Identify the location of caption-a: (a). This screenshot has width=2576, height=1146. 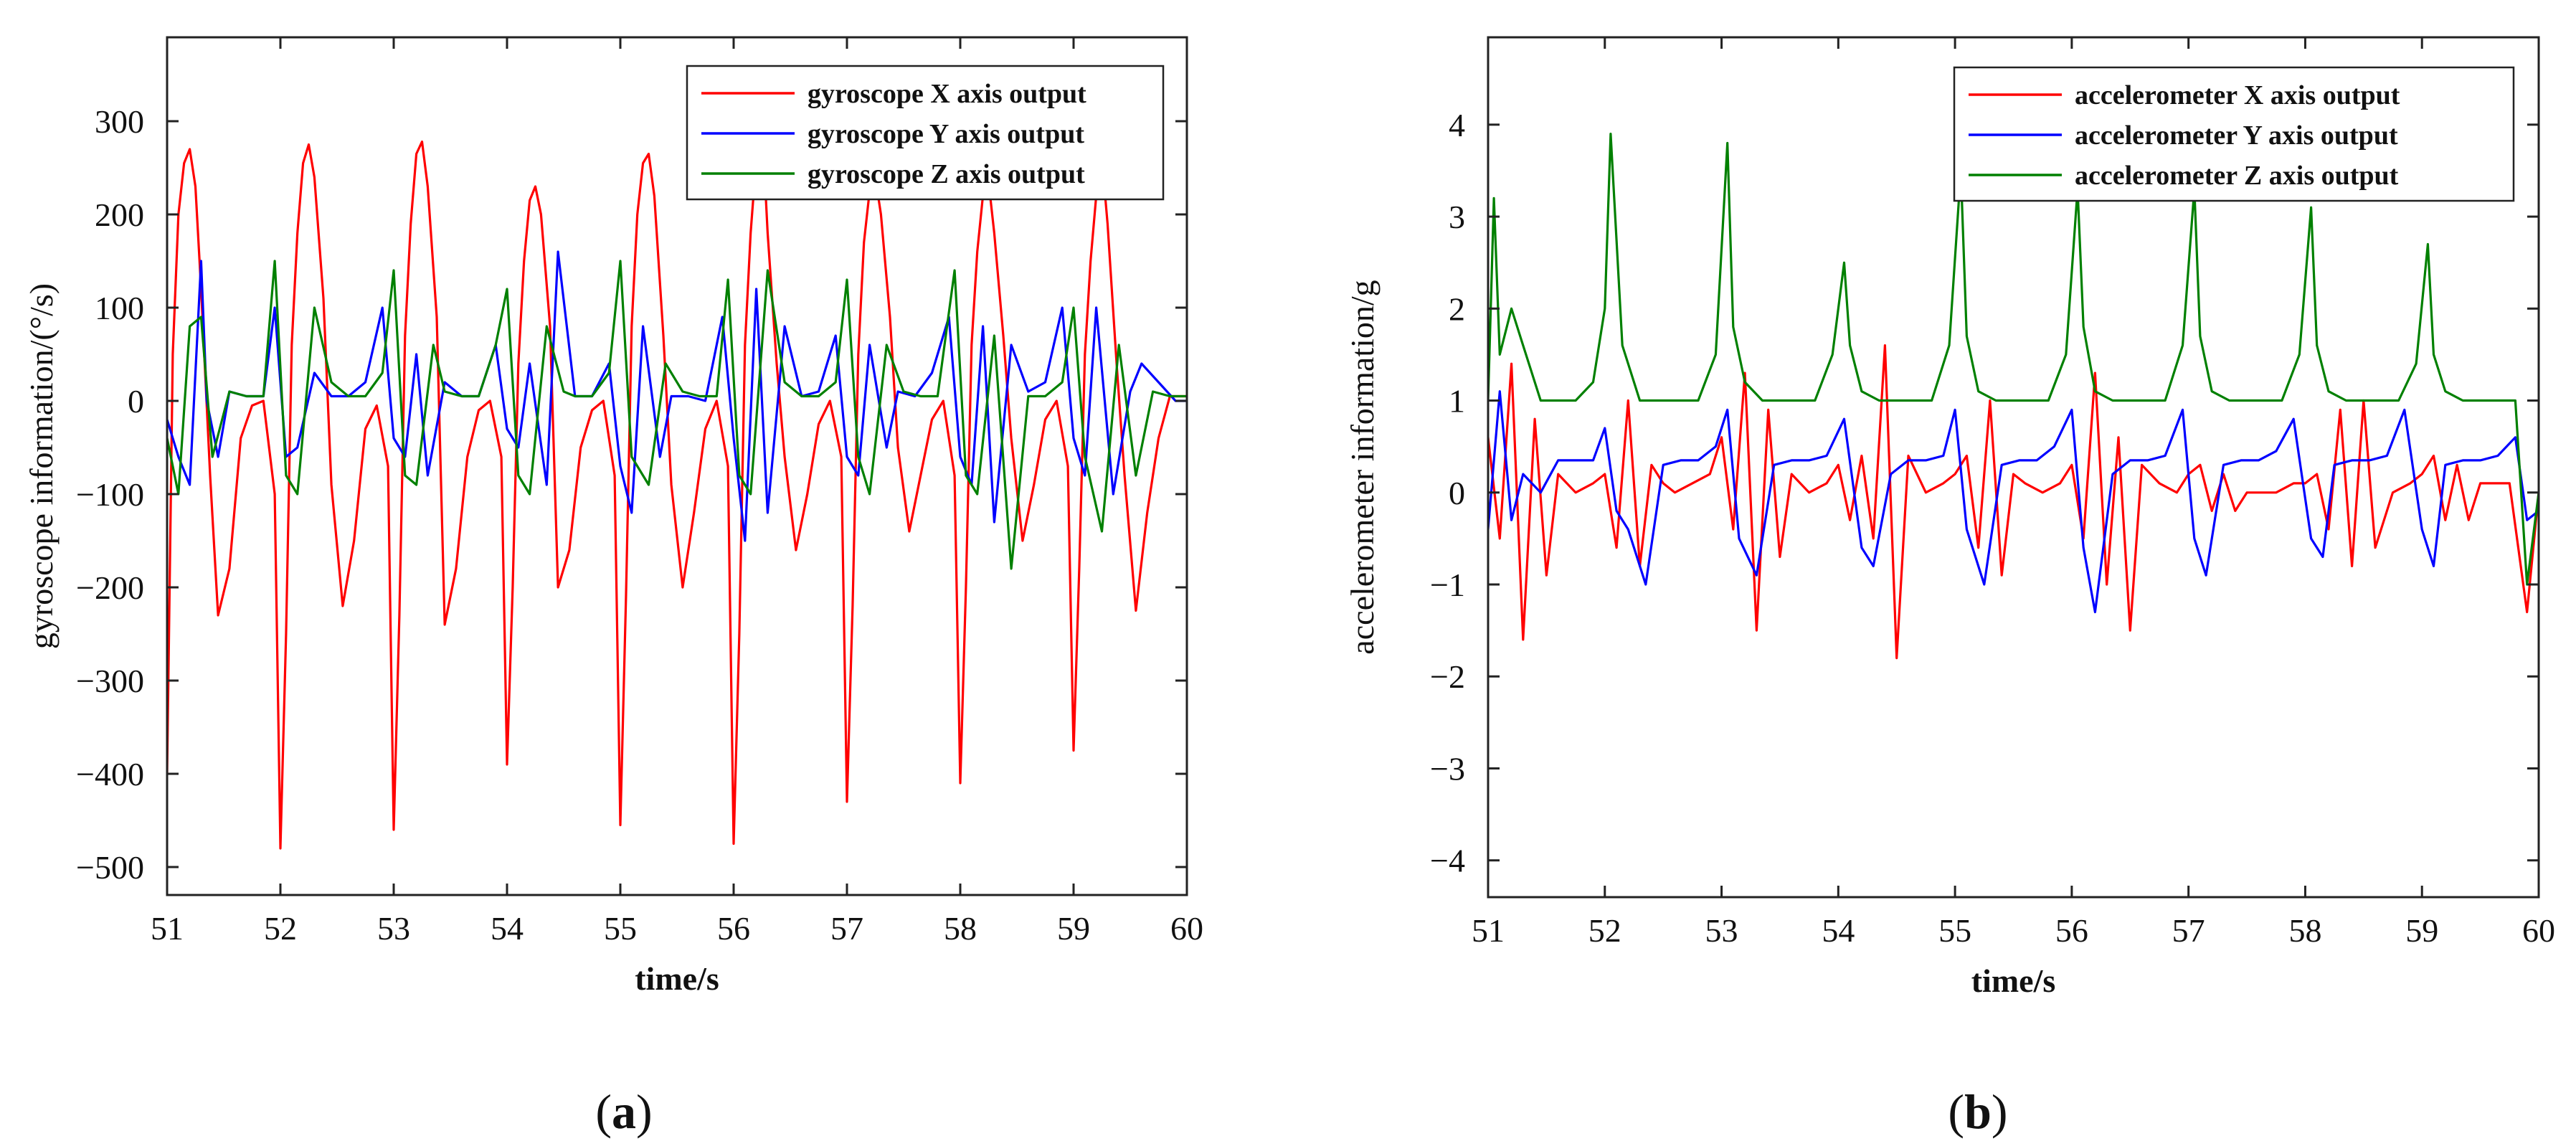
(623, 1111).